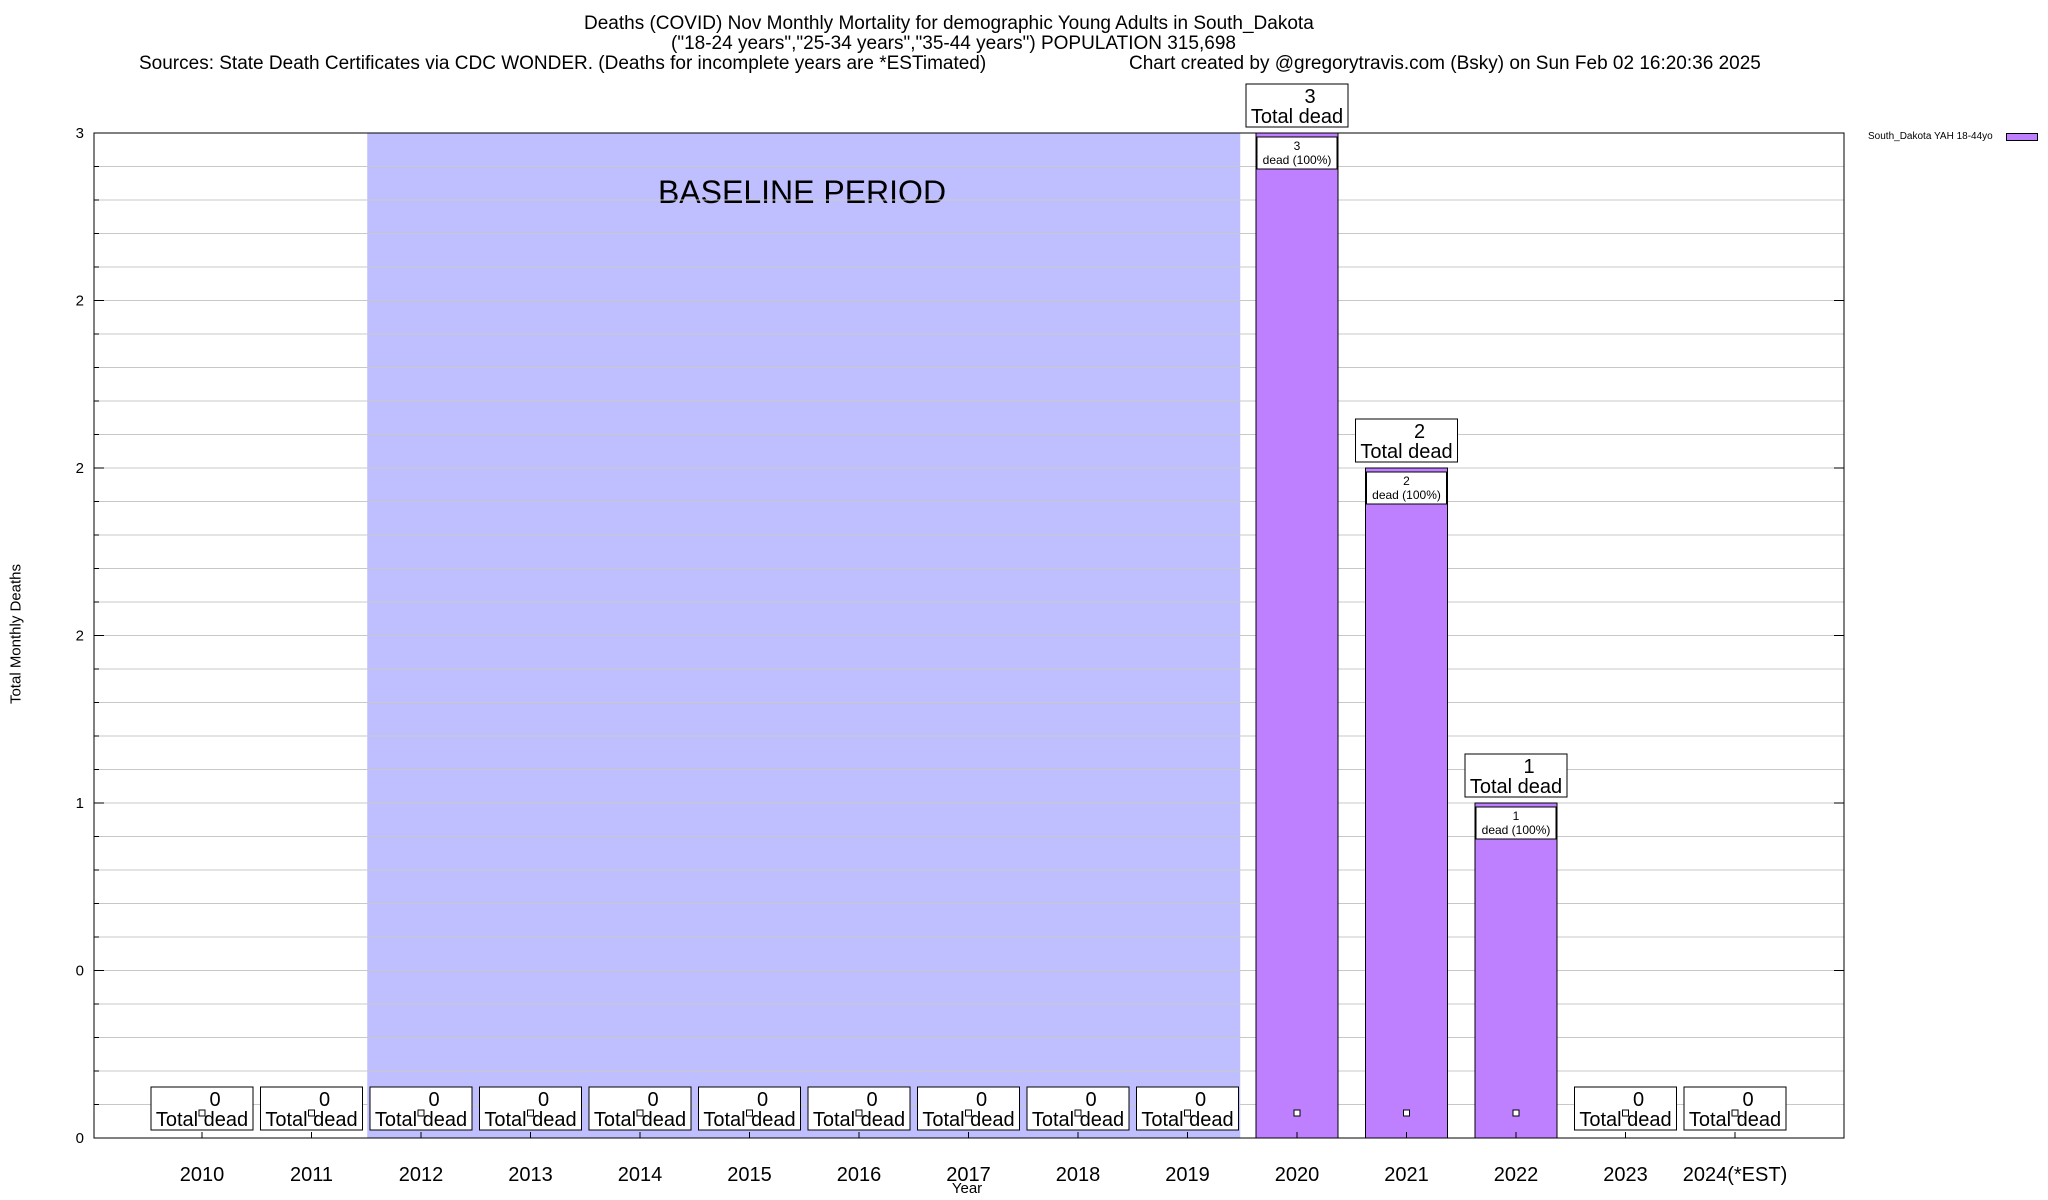 The width and height of the screenshot is (2048, 1200). I want to click on y-axis-label: Total Monthly Deaths, so click(16, 634).